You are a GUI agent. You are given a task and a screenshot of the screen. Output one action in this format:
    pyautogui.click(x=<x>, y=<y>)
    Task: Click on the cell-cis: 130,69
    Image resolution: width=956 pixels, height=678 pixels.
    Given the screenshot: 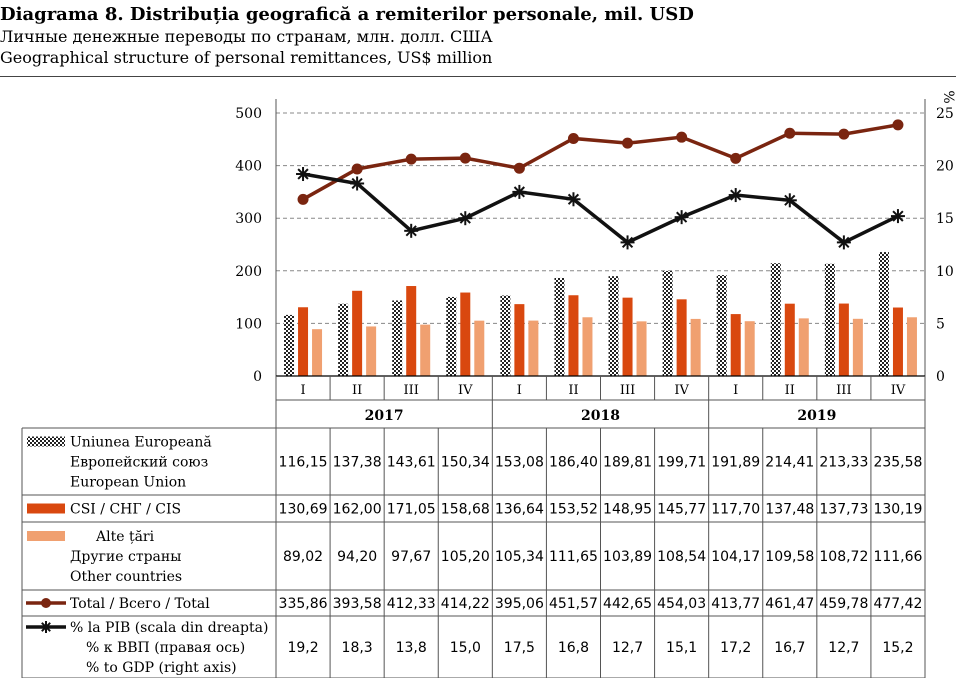 What is the action you would take?
    pyautogui.click(x=303, y=510)
    